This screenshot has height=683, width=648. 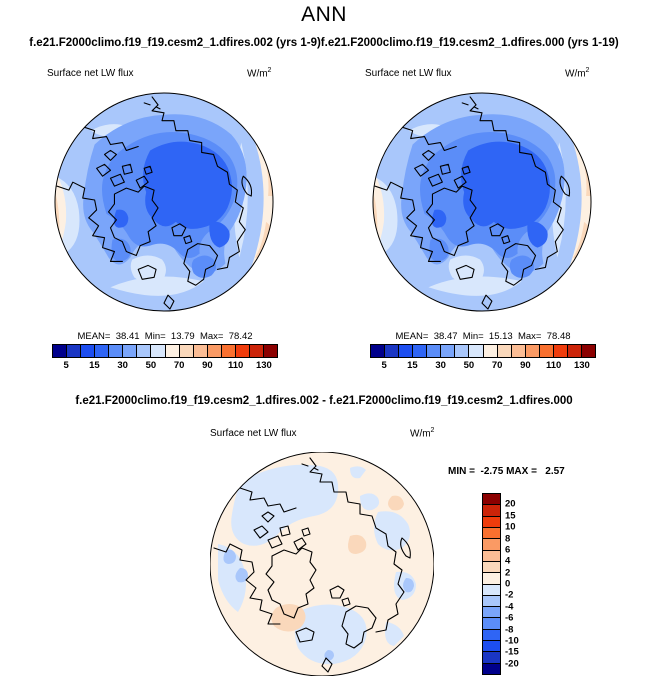 What do you see at coordinates (512, 641) in the screenshot?
I see `colorbar-tick-label: -10` at bounding box center [512, 641].